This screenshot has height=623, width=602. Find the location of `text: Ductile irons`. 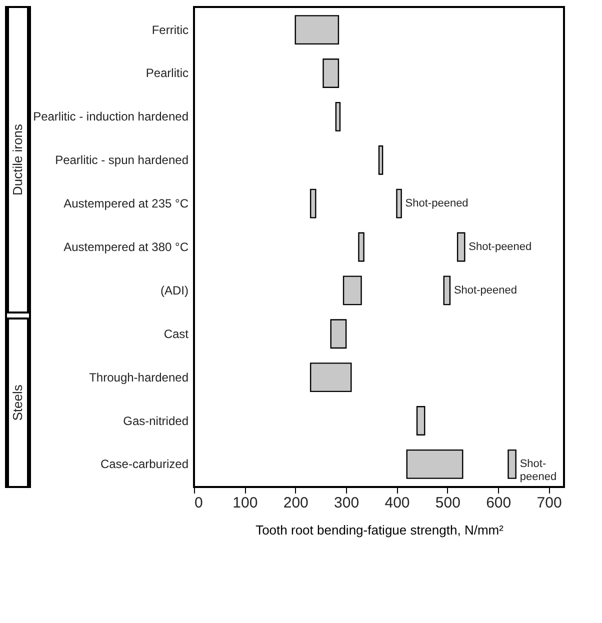

text: Ductile irons is located at coordinates (17, 159).